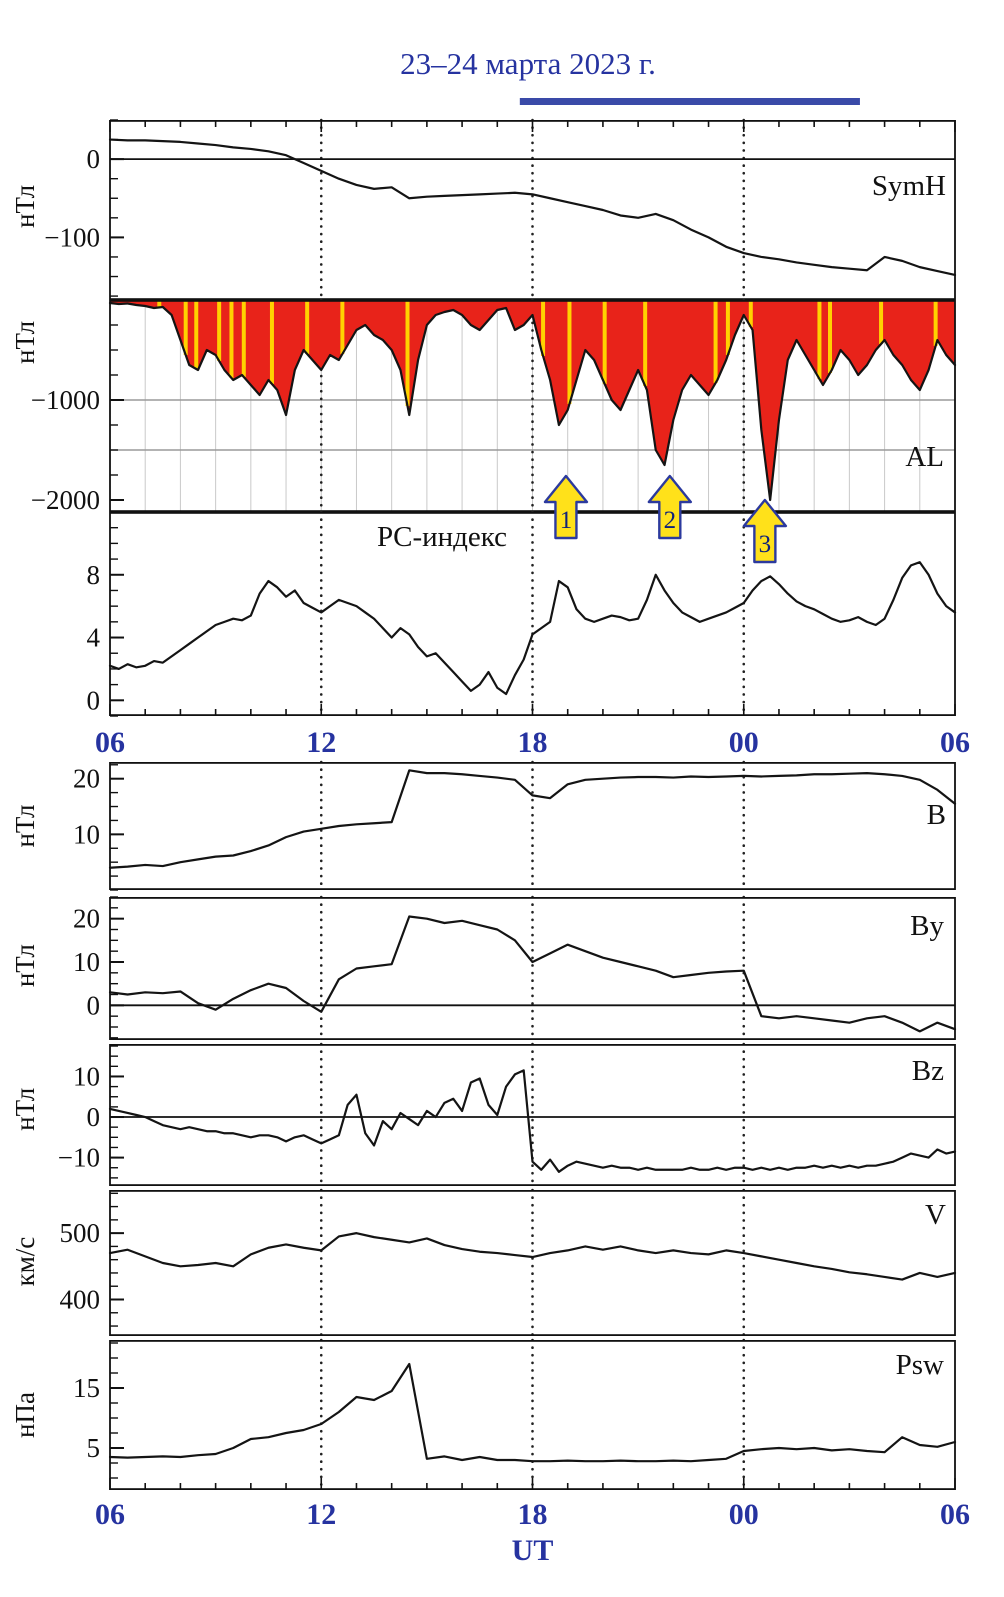 The height and width of the screenshot is (1597, 1004). I want to click on panel-label-al: AL, so click(924, 457).